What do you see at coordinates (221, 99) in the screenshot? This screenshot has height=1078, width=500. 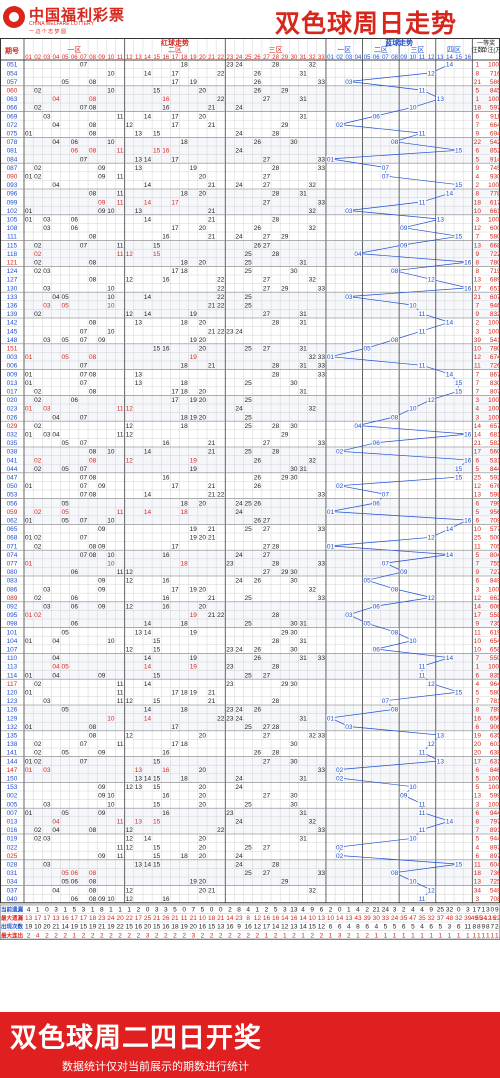 I see `red-ball: 22` at bounding box center [221, 99].